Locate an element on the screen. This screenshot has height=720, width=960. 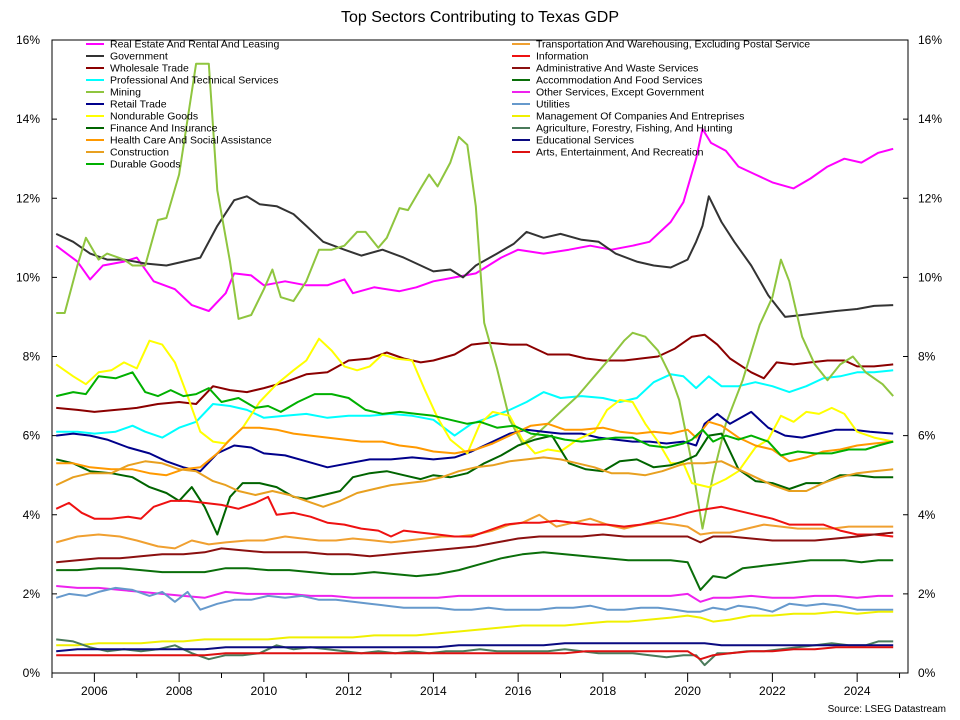
y-tick-label-right: 16% is located at coordinates (930, 40).